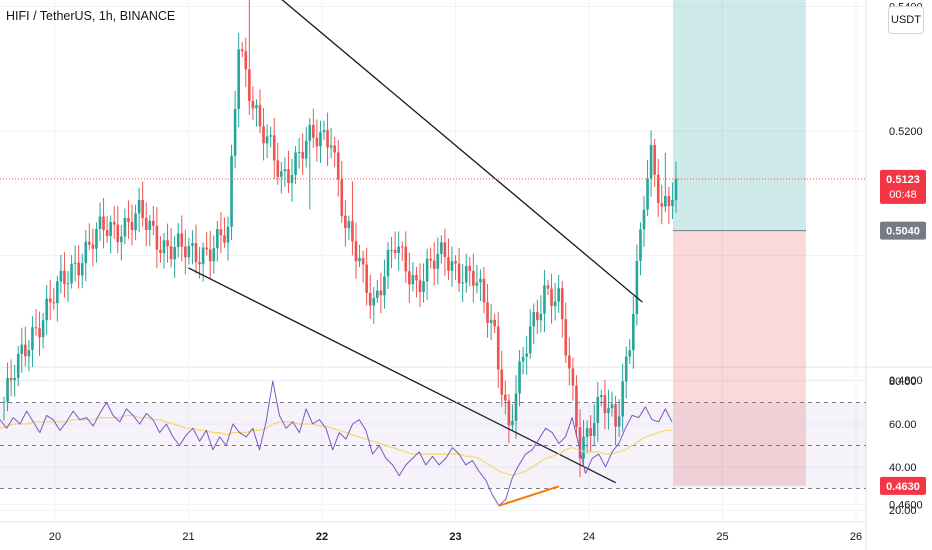 This screenshot has width=932, height=550. Describe the element at coordinates (906, 381) in the screenshot. I see `price-tick-label: 0.4800` at that location.